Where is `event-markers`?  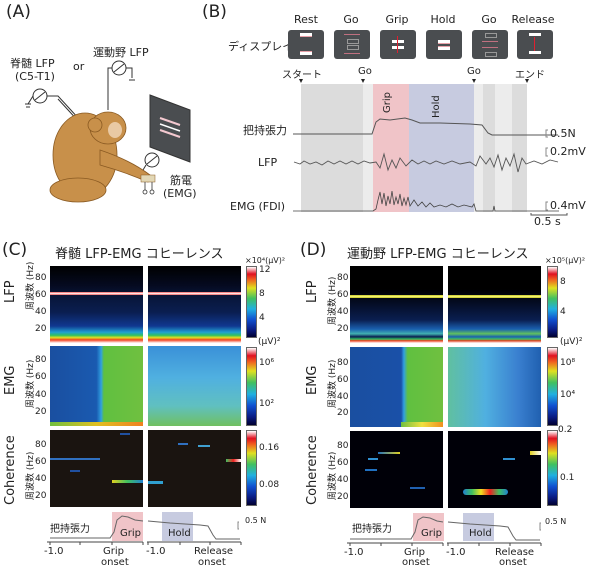 event-markers is located at coordinates (414, 81).